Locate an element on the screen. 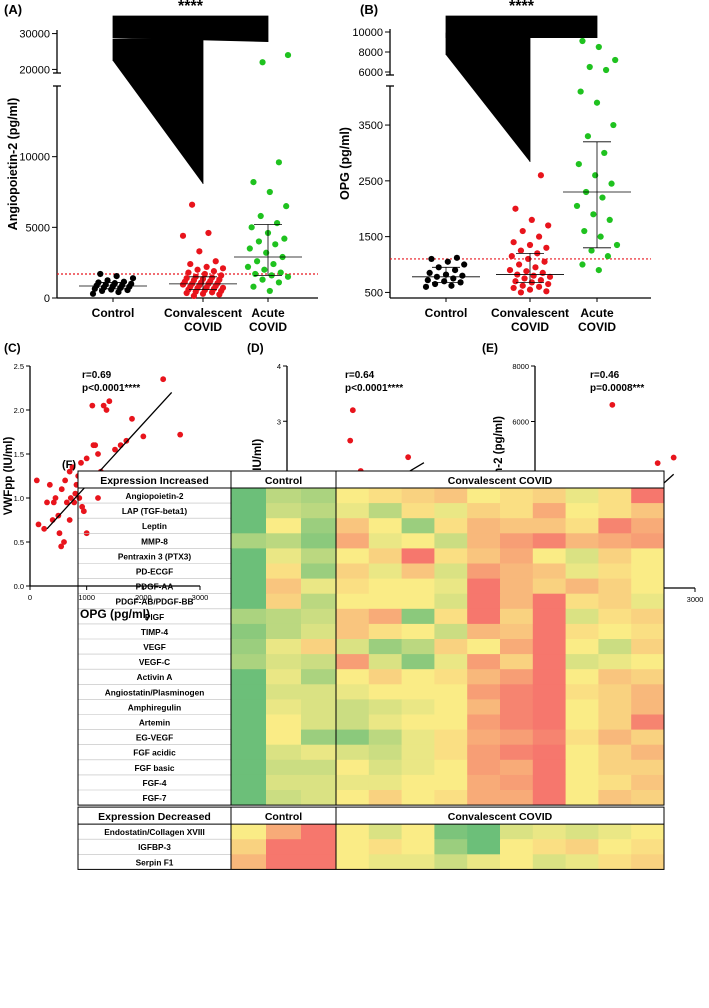  y-tick-label: 4 is located at coordinates (279, 366).